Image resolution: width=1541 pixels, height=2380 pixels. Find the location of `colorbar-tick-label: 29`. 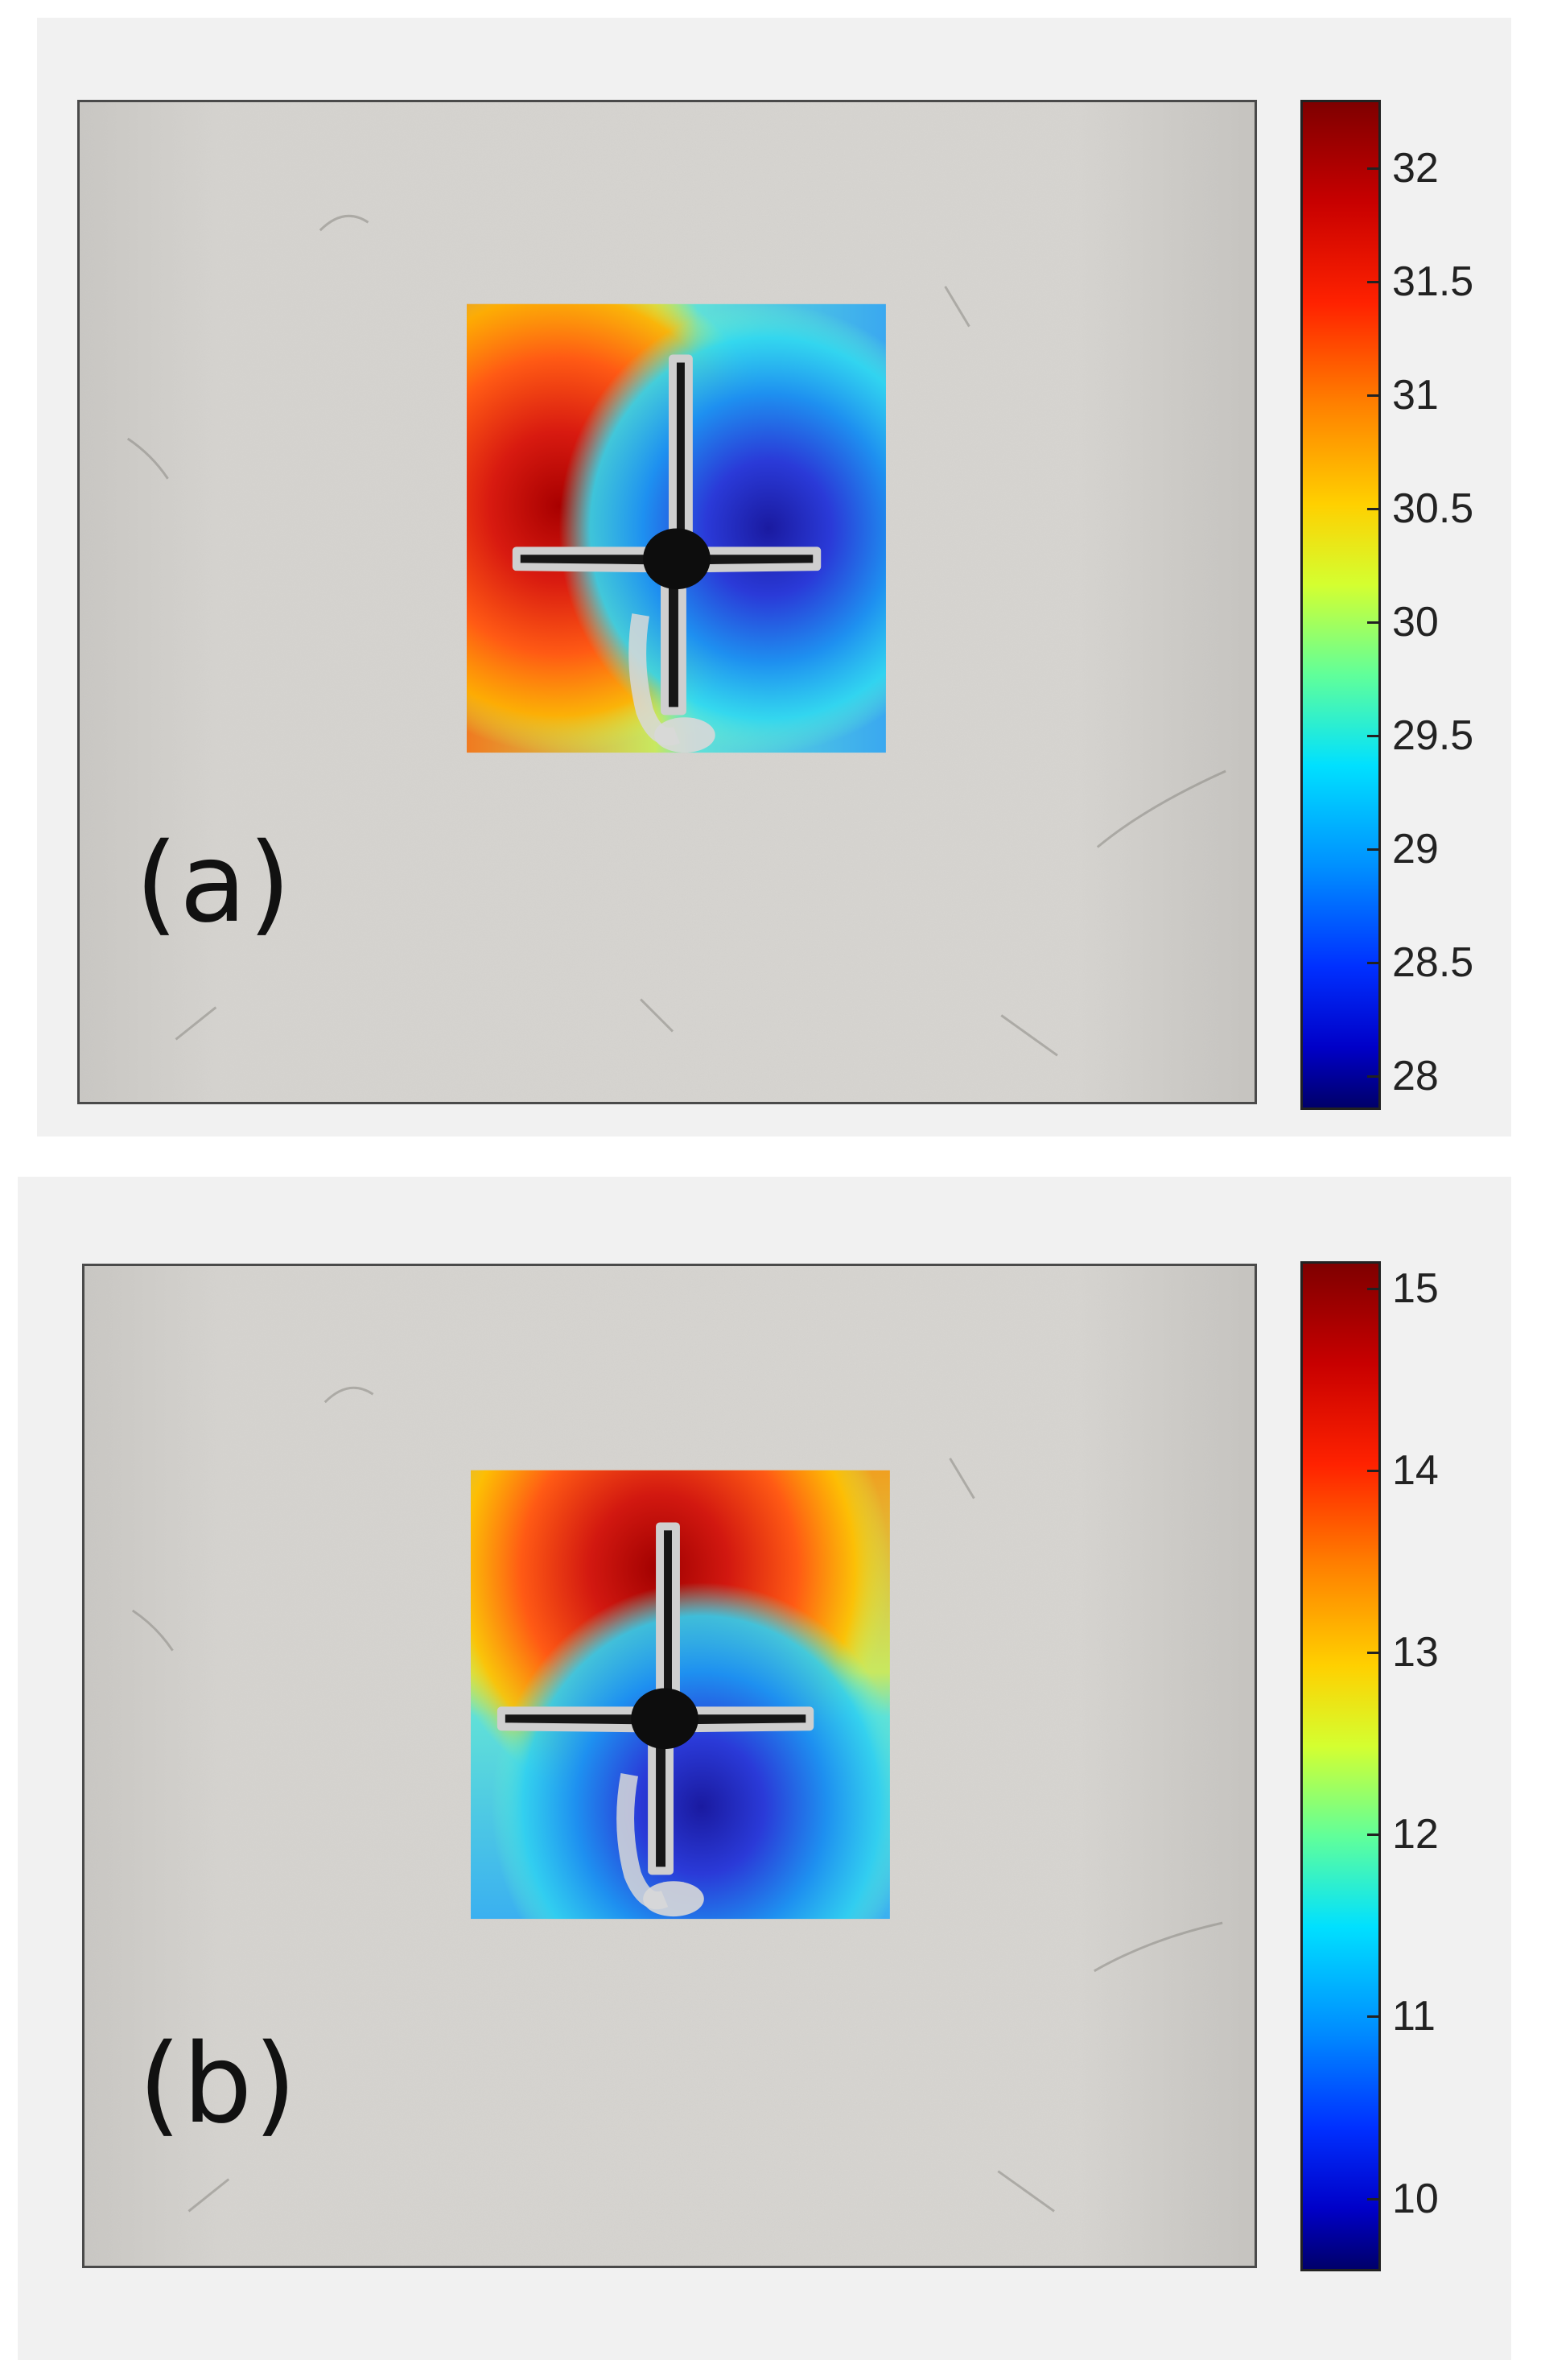

colorbar-tick-label: 29 is located at coordinates (1416, 849).